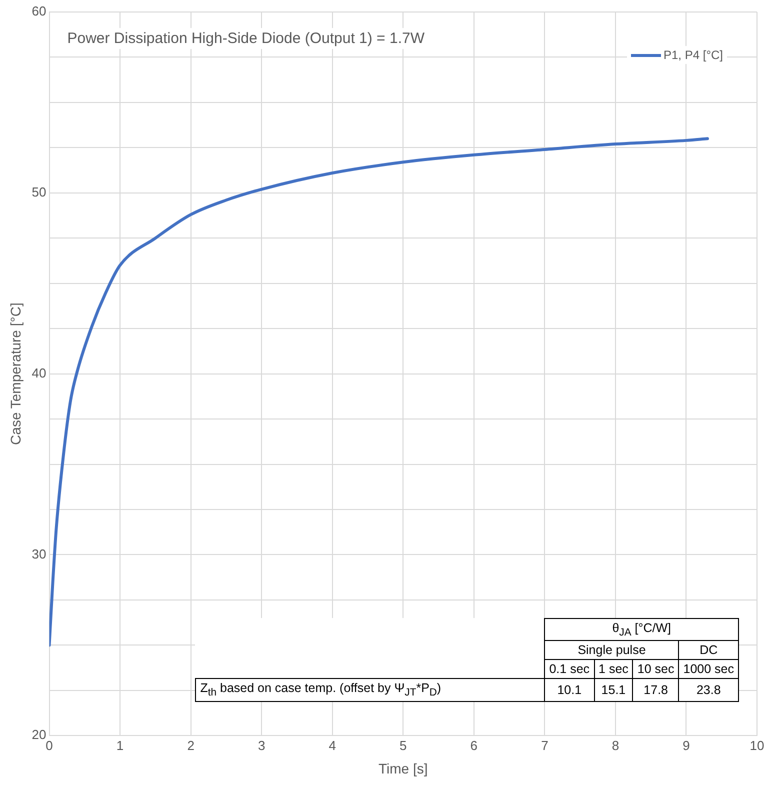 The image size is (779, 786). Describe the element at coordinates (39, 11) in the screenshot. I see `y-tick-label: 60` at that location.